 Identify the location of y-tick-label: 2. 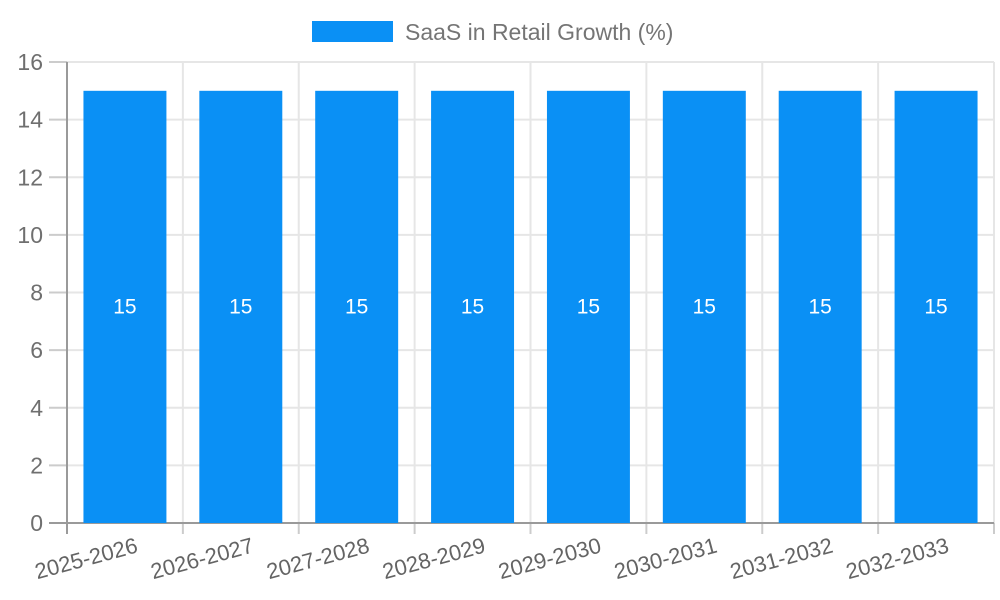
(36, 465).